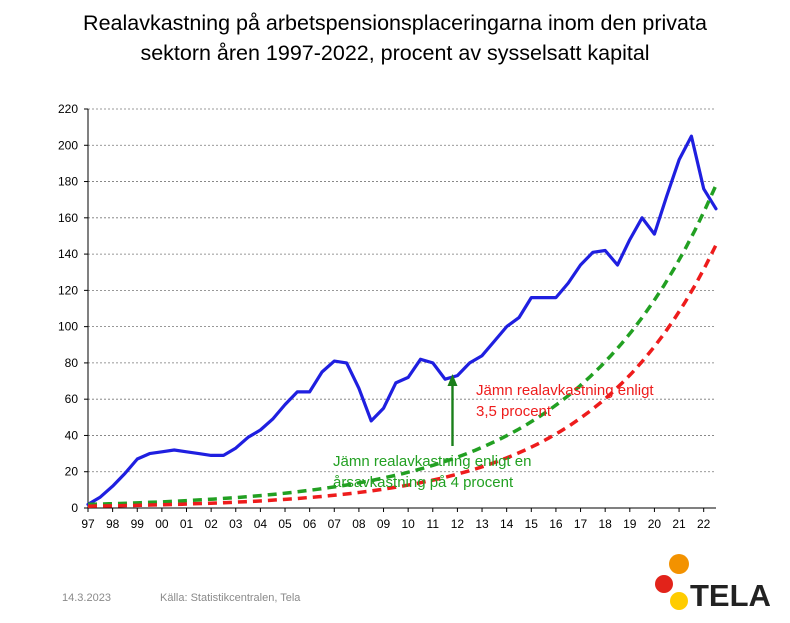  What do you see at coordinates (423, 482) in the screenshot?
I see `annotation-4-line2: årsavkastning på 4 procent` at bounding box center [423, 482].